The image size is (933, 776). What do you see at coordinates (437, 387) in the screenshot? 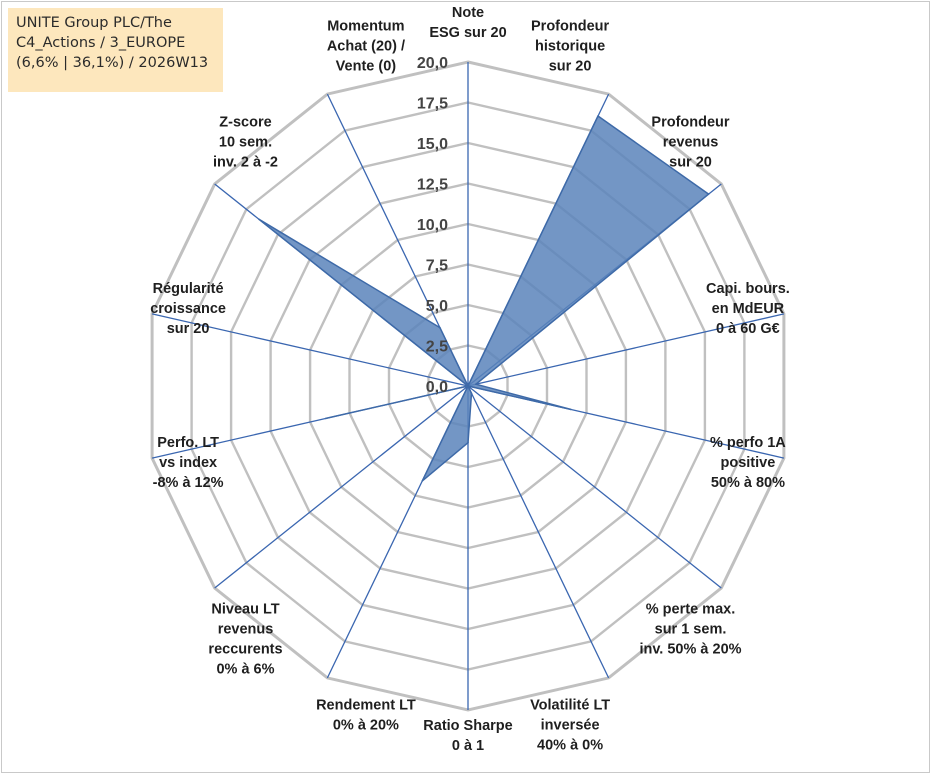
I see `tick-label: 0,0` at bounding box center [437, 387].